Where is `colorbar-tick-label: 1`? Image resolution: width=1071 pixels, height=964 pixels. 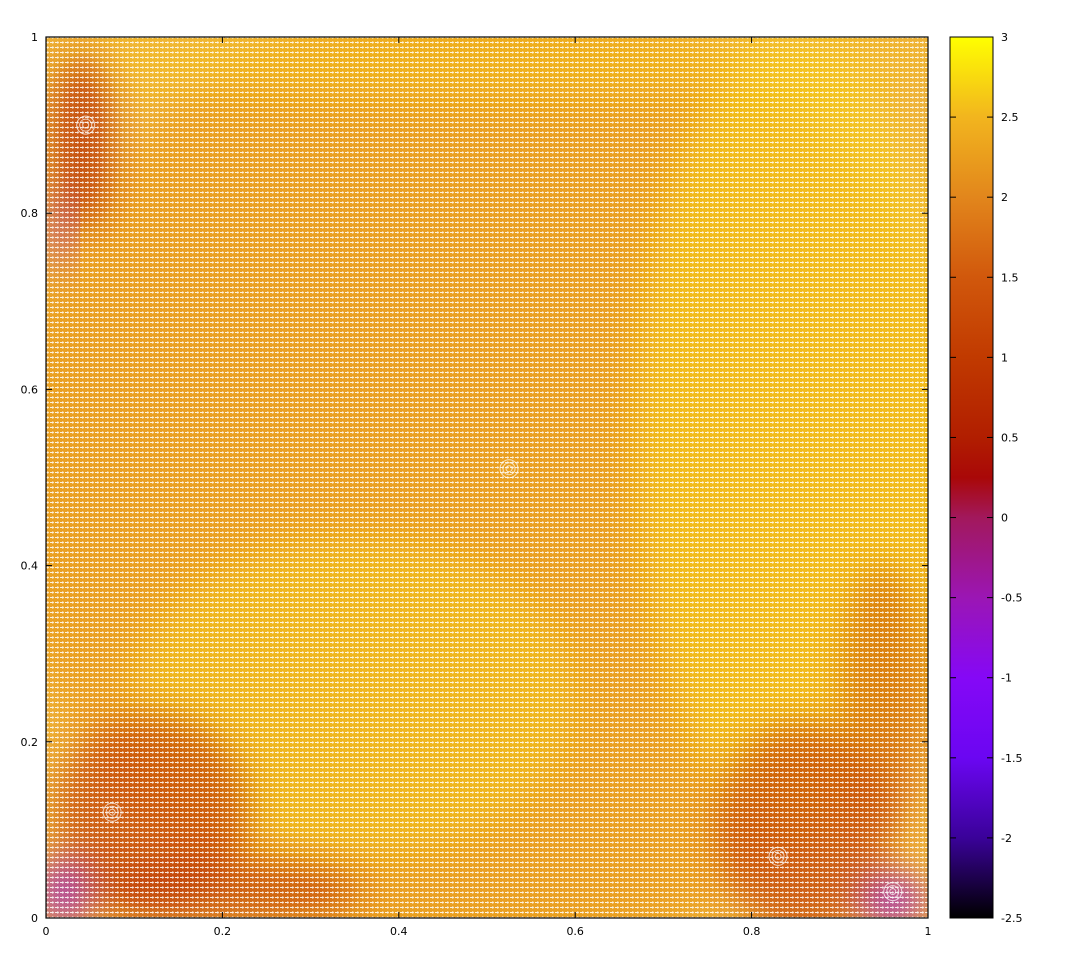 colorbar-tick-label: 1 is located at coordinates (1004, 357).